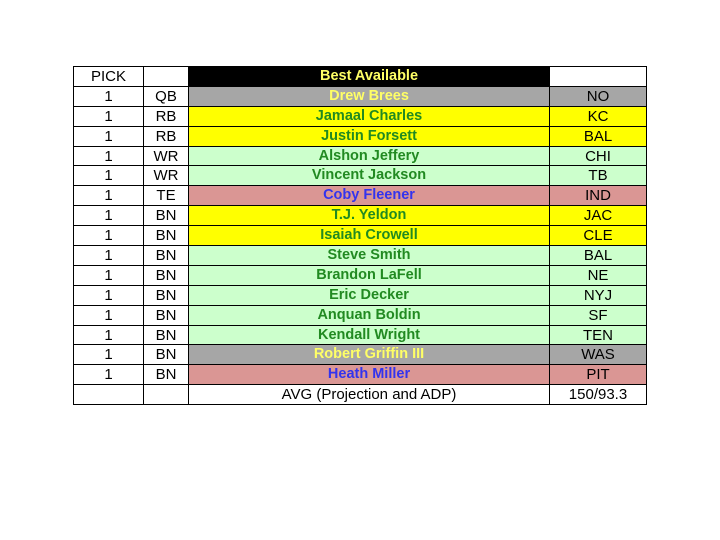 Image resolution: width=720 pixels, height=540 pixels. I want to click on player-name-cell: Kendall Wright, so click(369, 335).